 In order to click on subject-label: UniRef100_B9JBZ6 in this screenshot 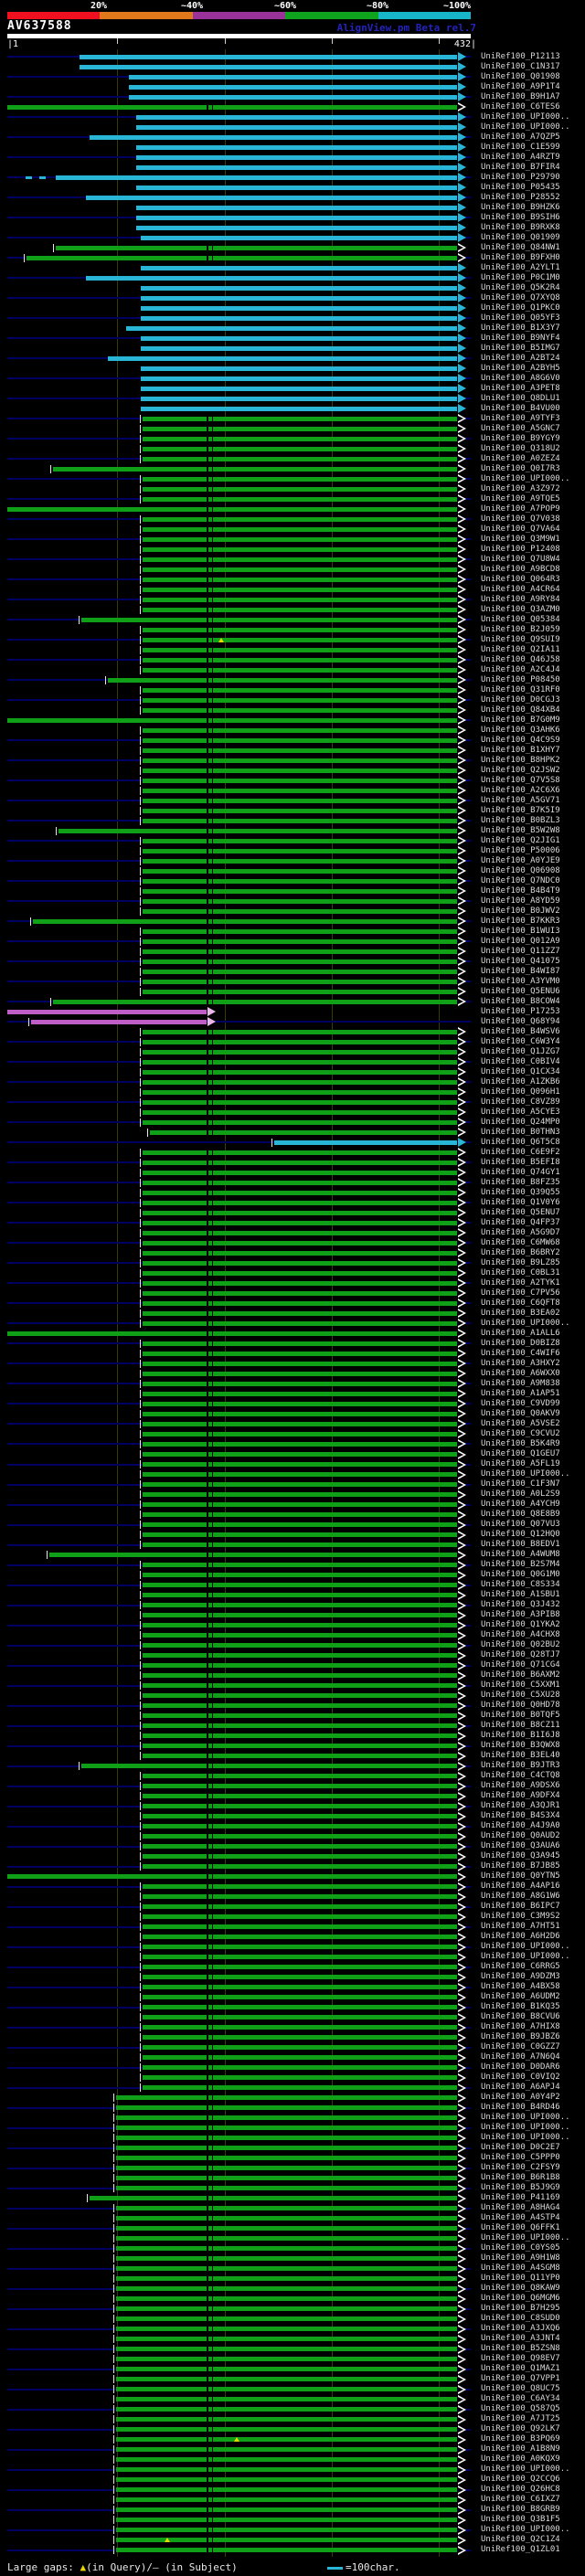, I will do `click(520, 2037)`.